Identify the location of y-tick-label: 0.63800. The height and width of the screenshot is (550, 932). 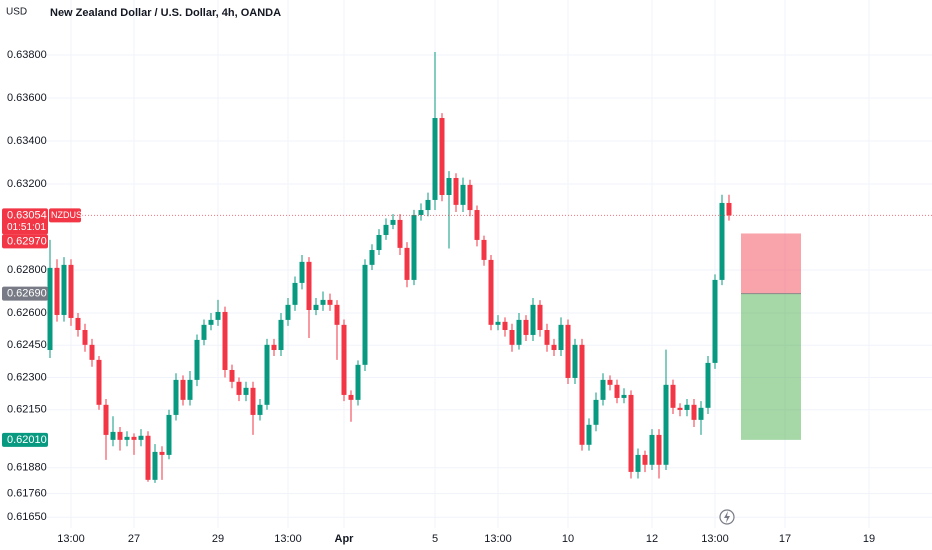
(27, 55).